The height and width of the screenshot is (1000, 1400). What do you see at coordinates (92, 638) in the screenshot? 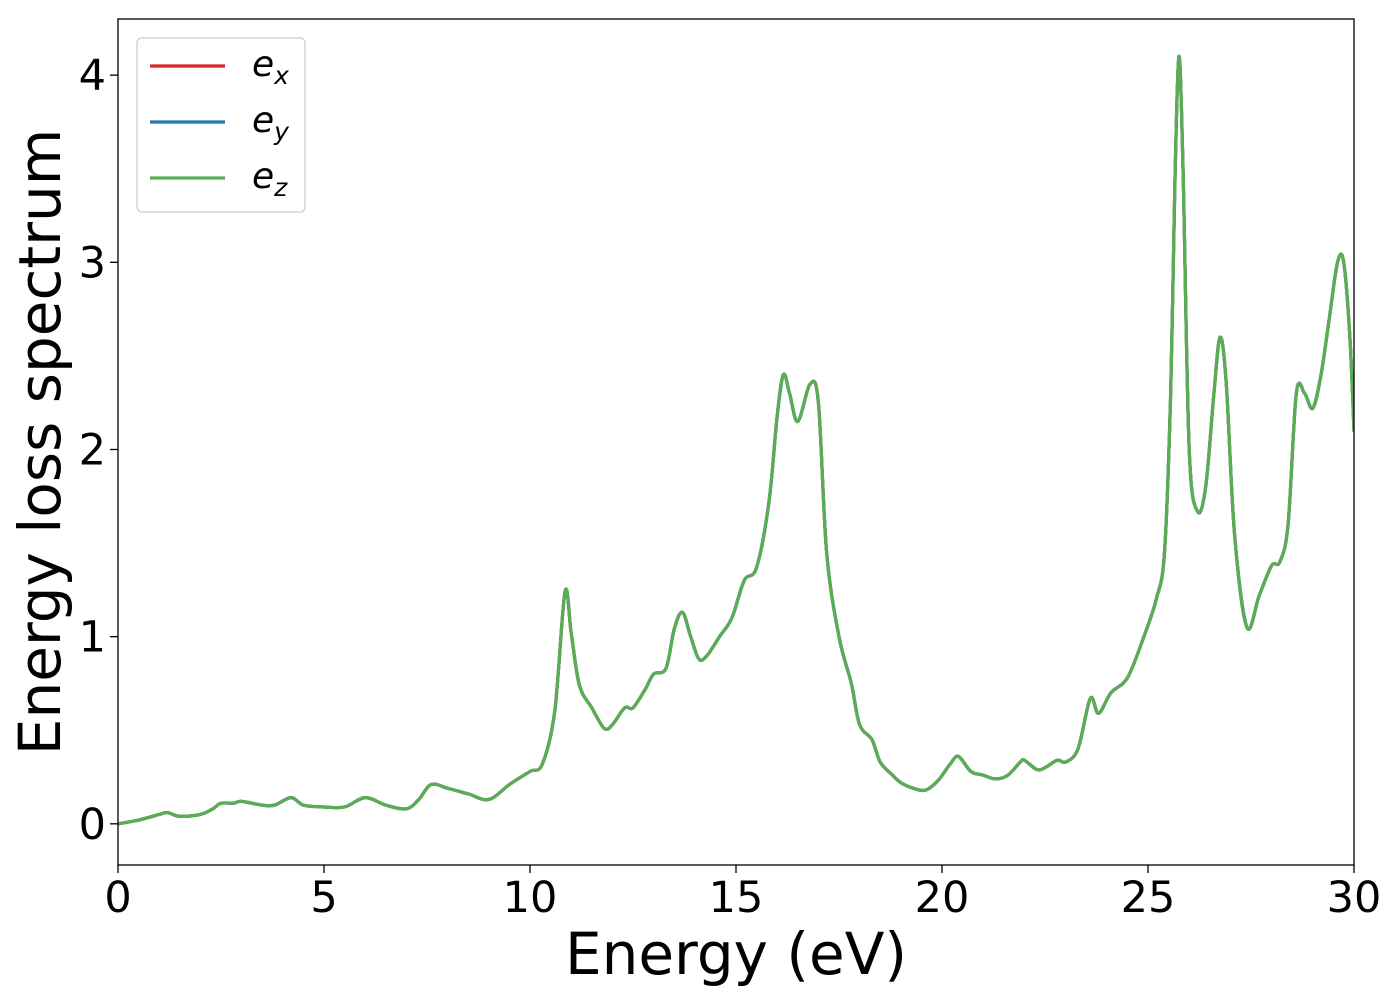
I see `y-tick-label: 1` at bounding box center [92, 638].